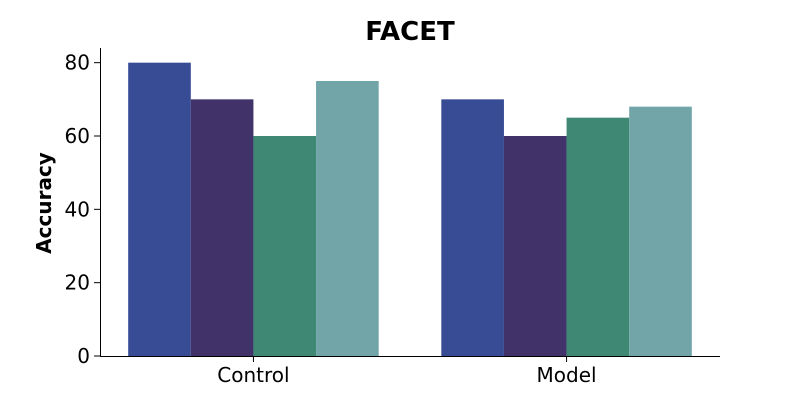 This screenshot has height=400, width=800. Describe the element at coordinates (253, 375) in the screenshot. I see `x-tick-label-control: Control` at that location.